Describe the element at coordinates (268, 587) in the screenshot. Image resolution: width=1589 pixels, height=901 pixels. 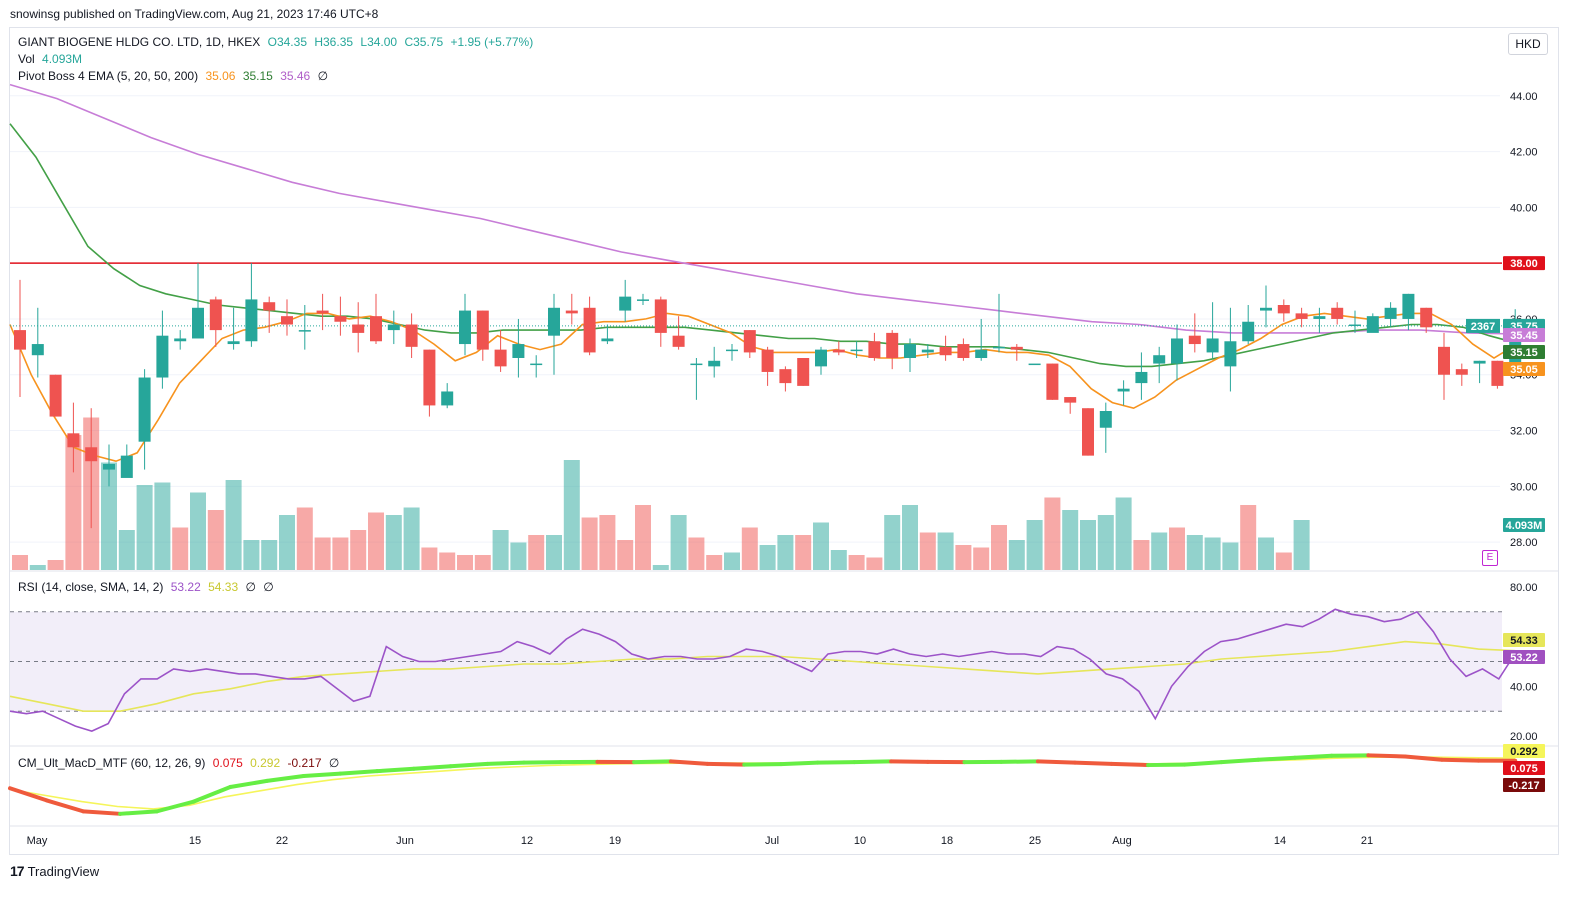
I see `rsi-extra2: ∅` at that location.